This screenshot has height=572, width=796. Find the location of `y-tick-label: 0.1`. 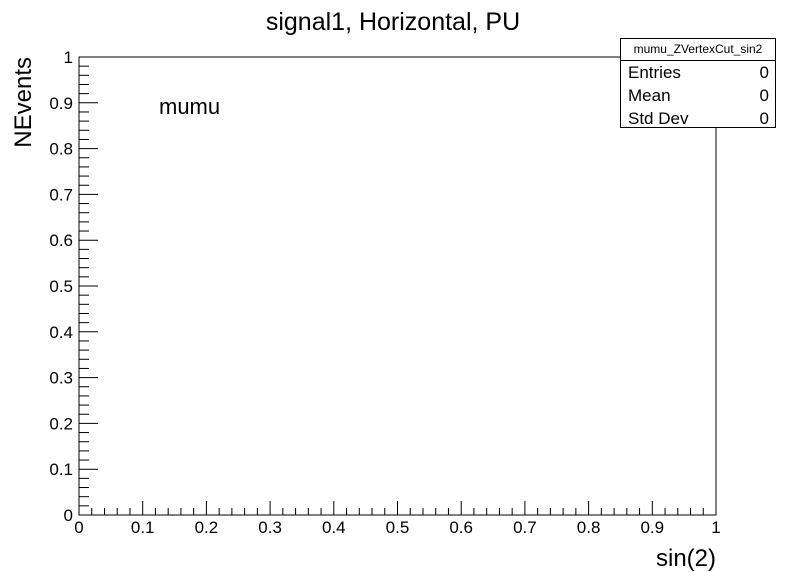

y-tick-label: 0.1 is located at coordinates (61, 469).